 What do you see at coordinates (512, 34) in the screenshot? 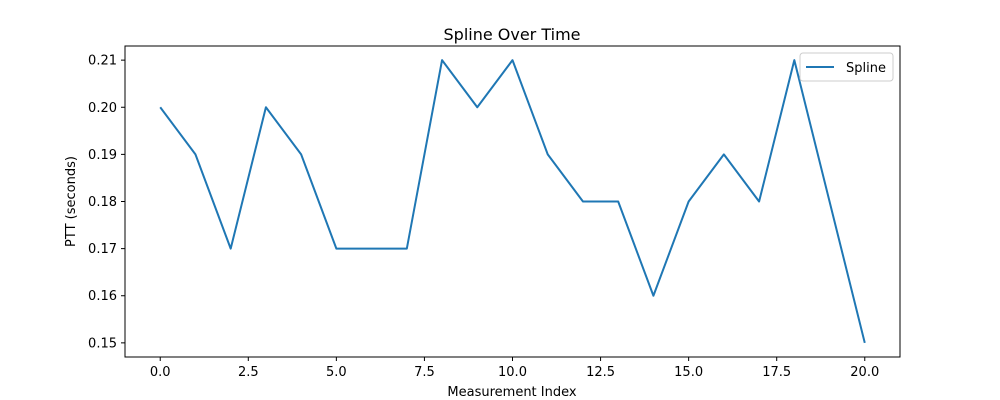
I see `chart-title: Spline Over Time` at bounding box center [512, 34].